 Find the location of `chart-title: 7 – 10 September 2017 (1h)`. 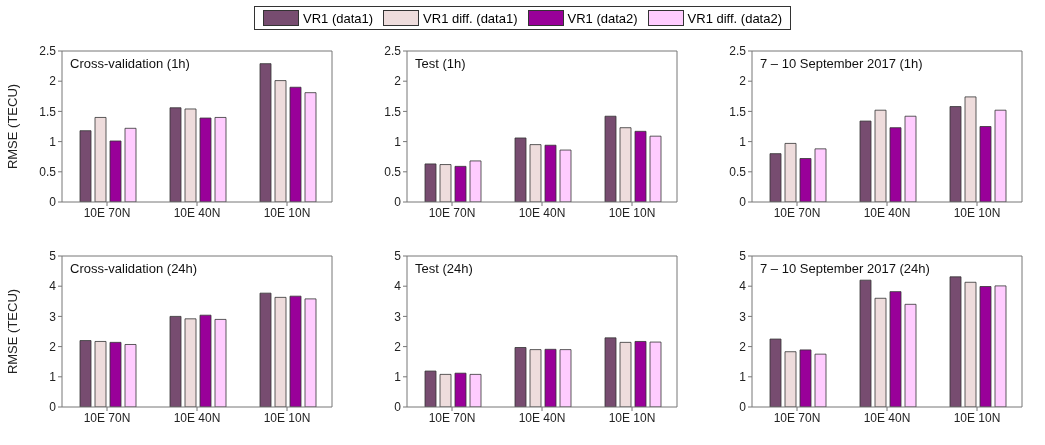

chart-title: 7 – 10 September 2017 (1h) is located at coordinates (841, 63).